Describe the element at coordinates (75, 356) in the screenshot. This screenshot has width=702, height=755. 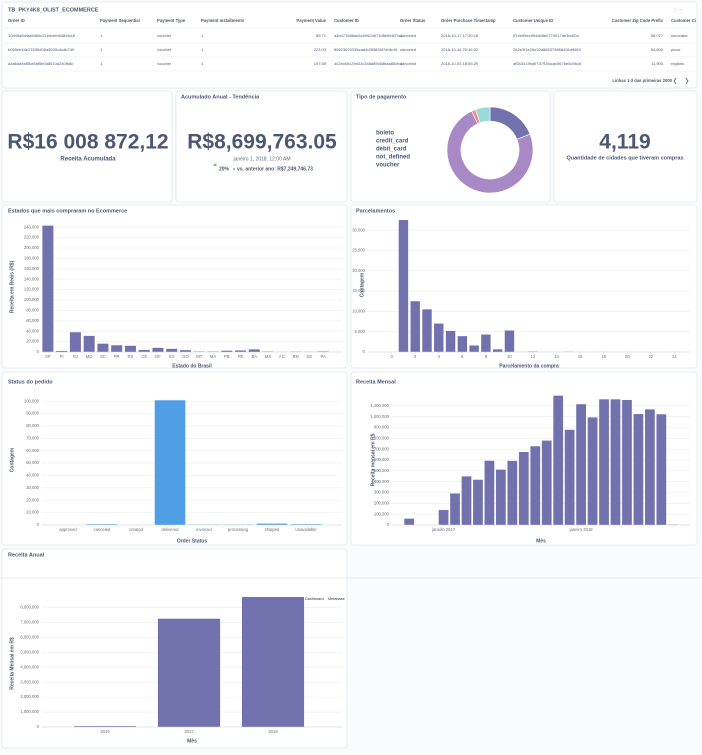
I see `x-tick-label: RJ` at that location.